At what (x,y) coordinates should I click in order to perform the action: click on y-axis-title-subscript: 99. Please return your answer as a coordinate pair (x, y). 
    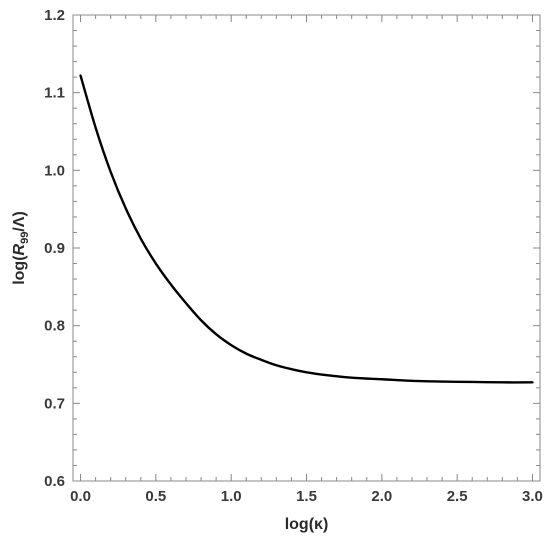
    Looking at the image, I should click on (25, 238).